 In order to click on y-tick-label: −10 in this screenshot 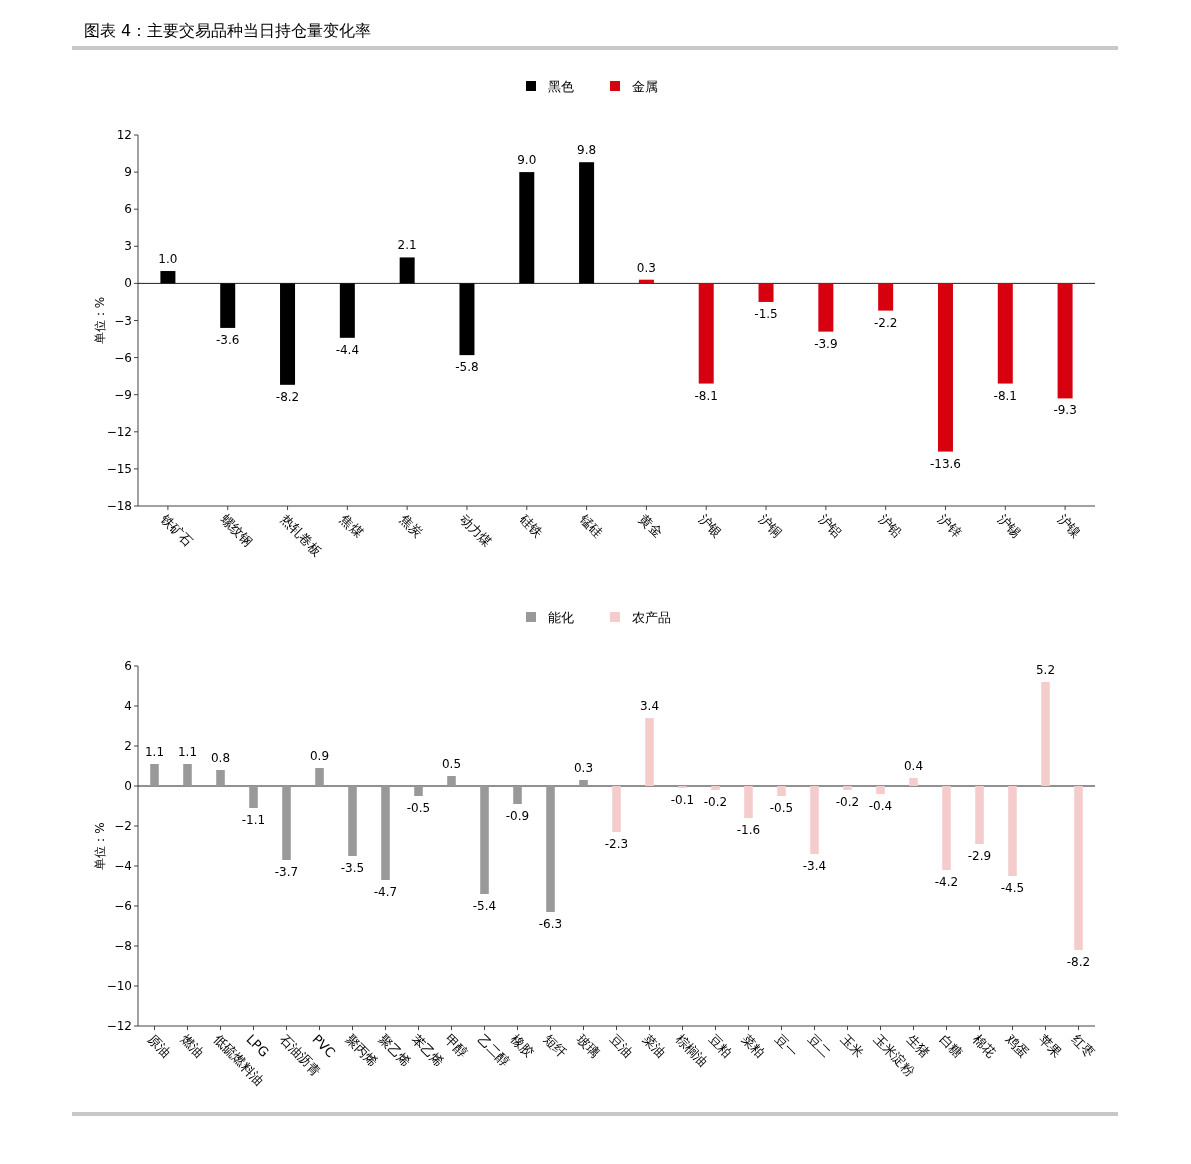, I will do `click(119, 986)`.